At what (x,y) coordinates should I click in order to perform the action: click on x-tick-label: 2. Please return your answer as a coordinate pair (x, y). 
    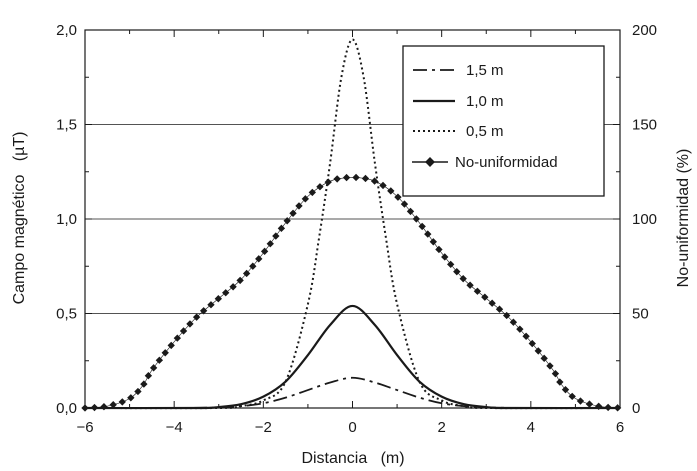
    Looking at the image, I should click on (441, 427).